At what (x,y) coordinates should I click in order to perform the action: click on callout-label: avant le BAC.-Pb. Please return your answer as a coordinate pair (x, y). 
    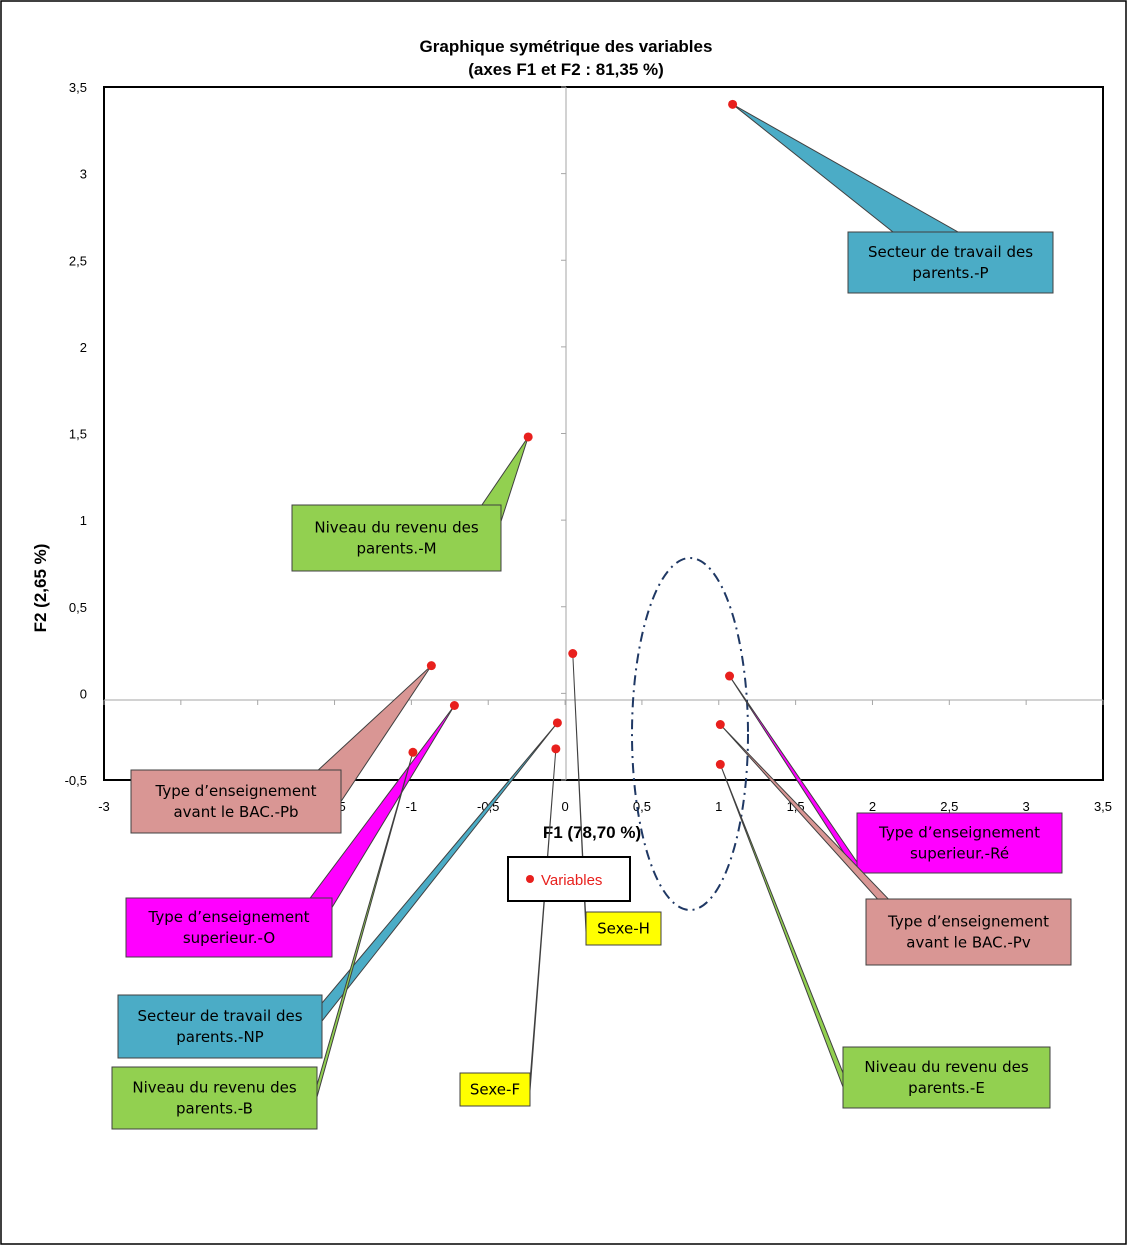
    Looking at the image, I should click on (235, 812).